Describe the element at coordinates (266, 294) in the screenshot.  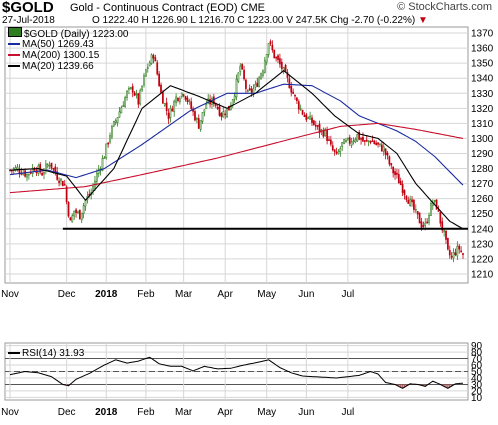
I see `price-x-label: May` at that location.